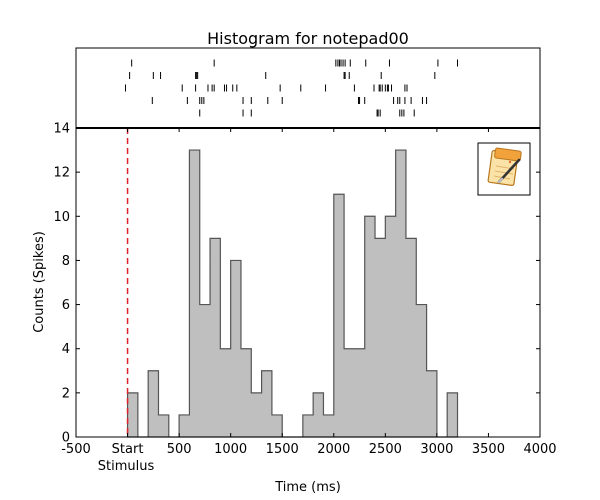  I want to click on x-tick-label: 500, so click(179, 449).